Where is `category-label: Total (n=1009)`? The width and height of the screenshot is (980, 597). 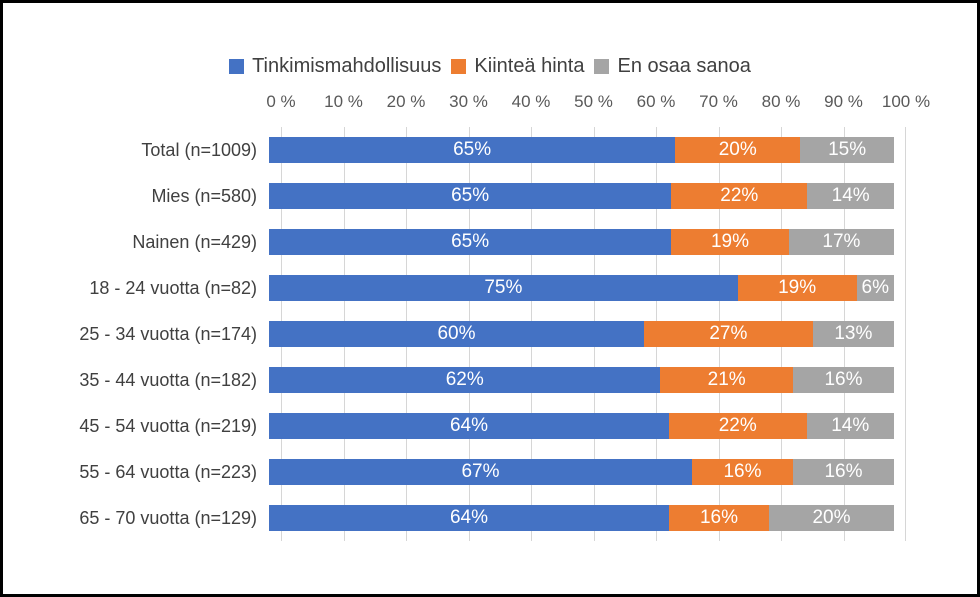
category-label: Total (n=1009) is located at coordinates (199, 149).